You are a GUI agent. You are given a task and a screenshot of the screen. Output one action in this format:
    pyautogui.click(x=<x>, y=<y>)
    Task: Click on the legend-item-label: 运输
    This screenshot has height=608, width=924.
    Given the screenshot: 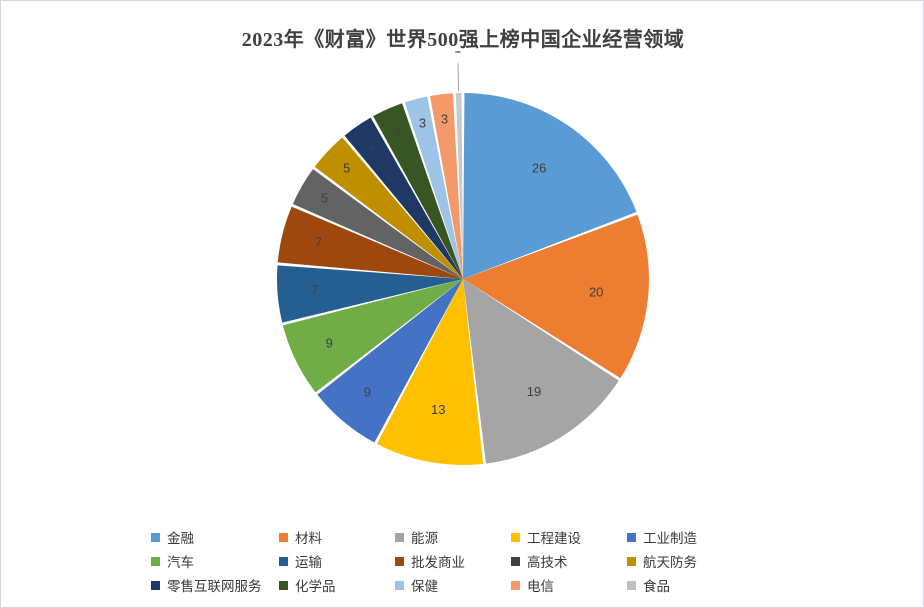 What is the action you would take?
    pyautogui.click(x=308, y=562)
    